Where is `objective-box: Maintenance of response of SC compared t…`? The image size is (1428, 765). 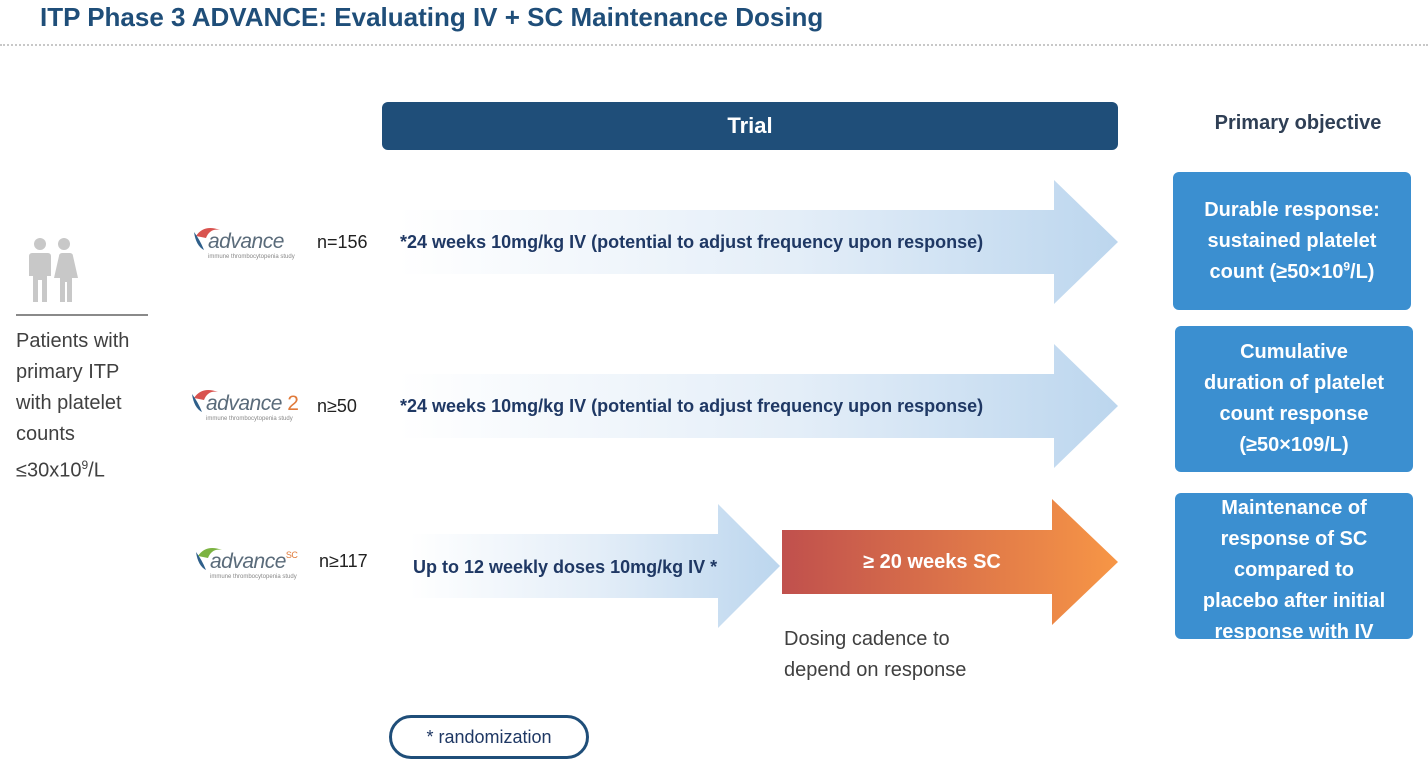
objective-box: Maintenance of response of SC compared t… is located at coordinates (1294, 566).